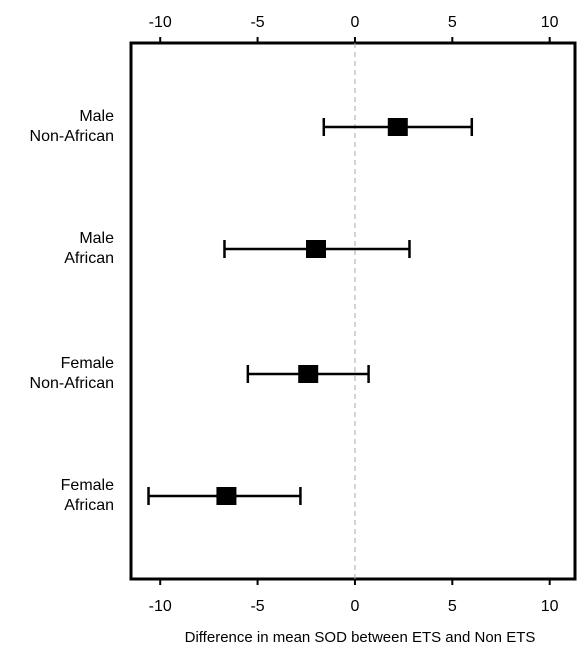 The image size is (587, 647). I want to click on top-axis: -10 -5 0 5 10, so click(354, 28).